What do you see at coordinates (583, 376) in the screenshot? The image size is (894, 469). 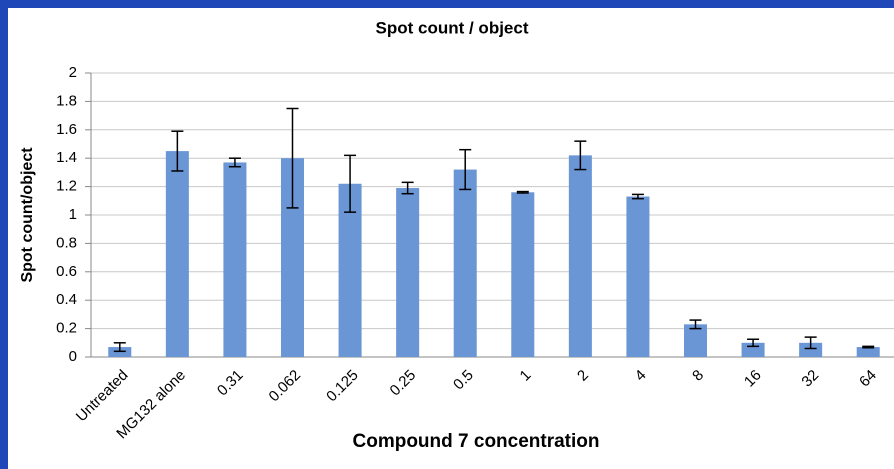 I see `x-tick-label: 2` at bounding box center [583, 376].